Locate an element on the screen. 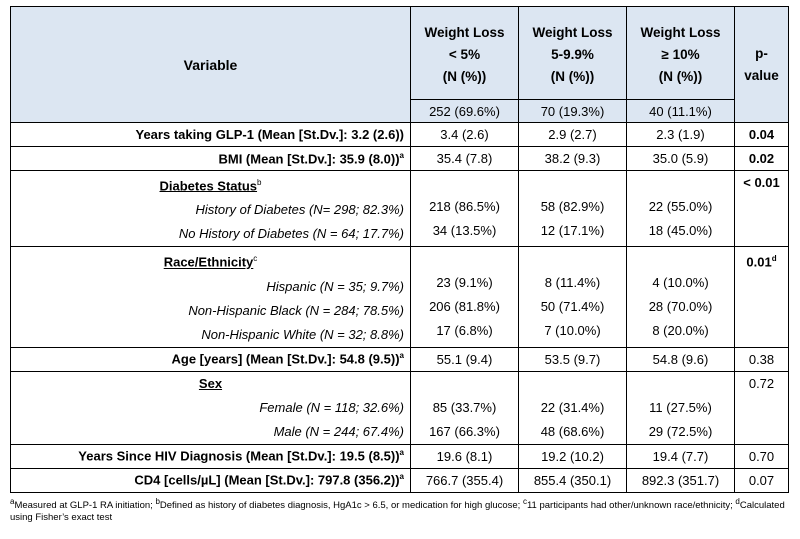  cell: 55.1 (9.4) is located at coordinates (464, 359).